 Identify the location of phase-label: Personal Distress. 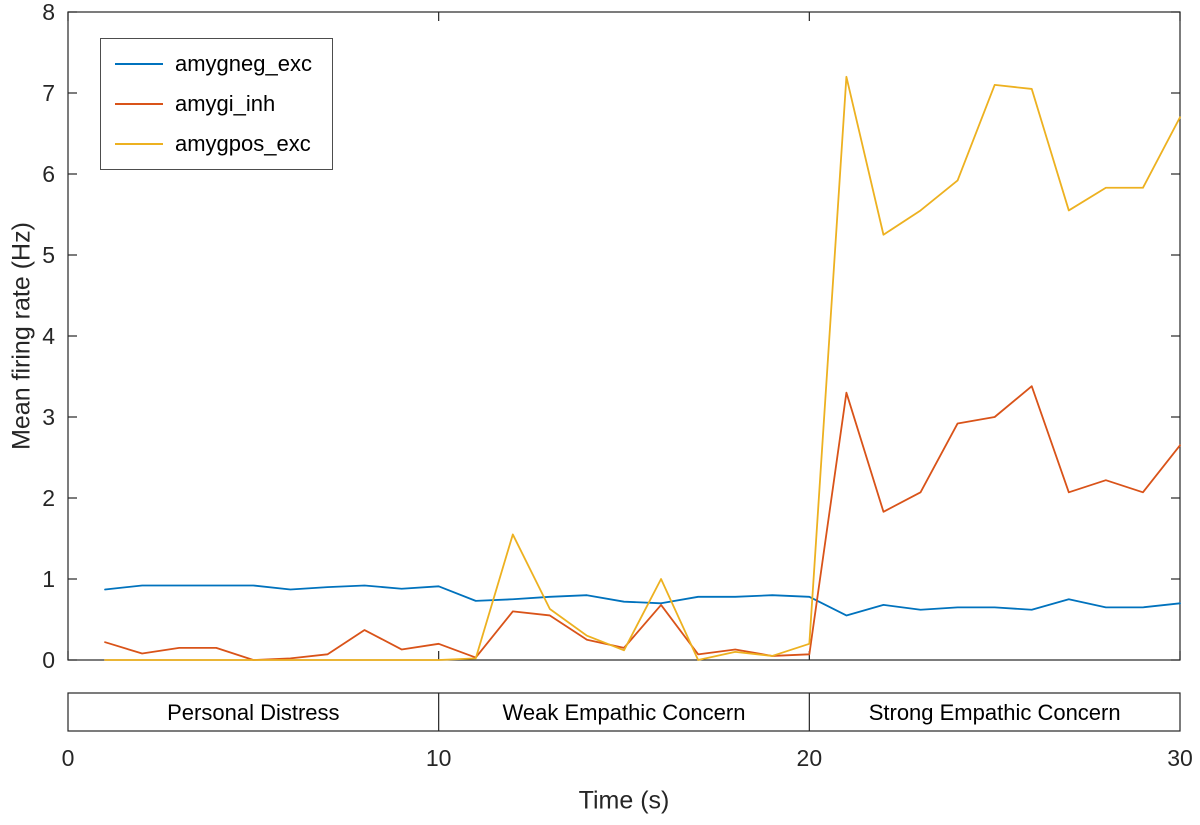
(253, 712).